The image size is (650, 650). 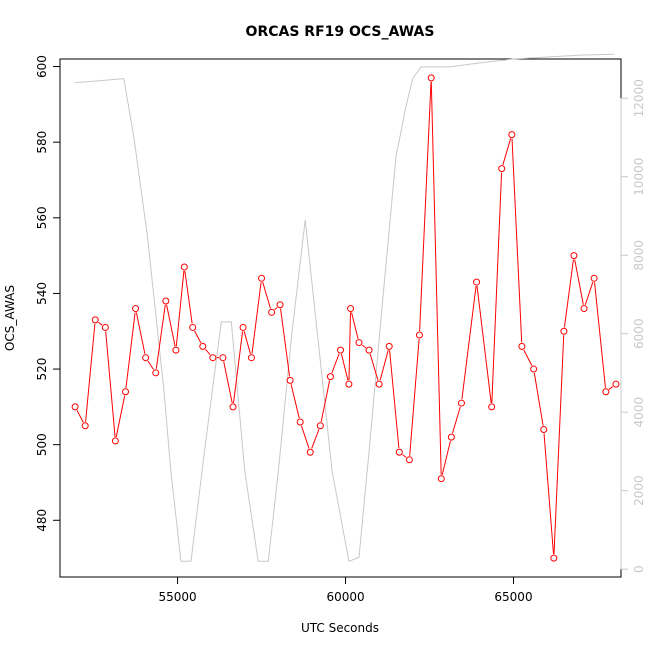 What do you see at coordinates (639, 490) in the screenshot?
I see `y2-tick-label: 2000` at bounding box center [639, 490].